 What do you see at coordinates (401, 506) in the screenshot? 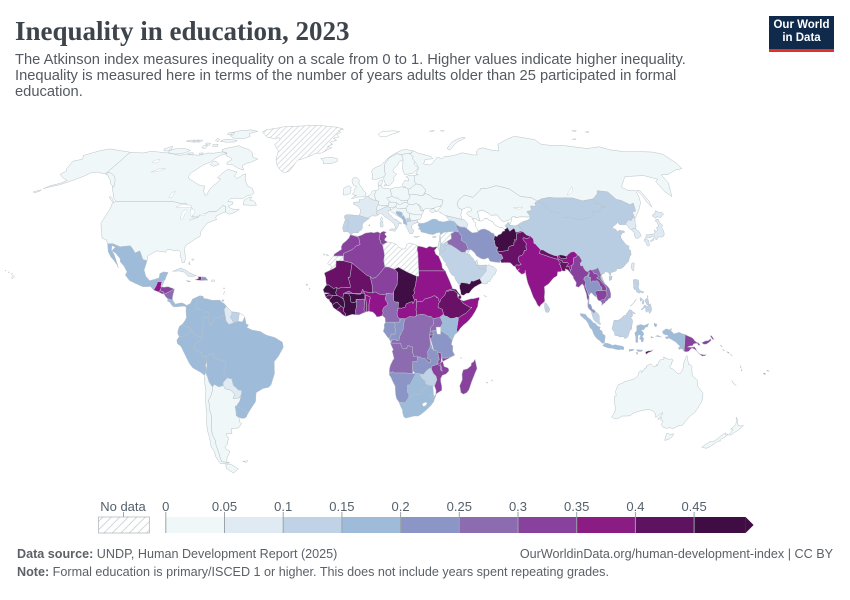
I see `svg-text: 0.2` at bounding box center [401, 506].